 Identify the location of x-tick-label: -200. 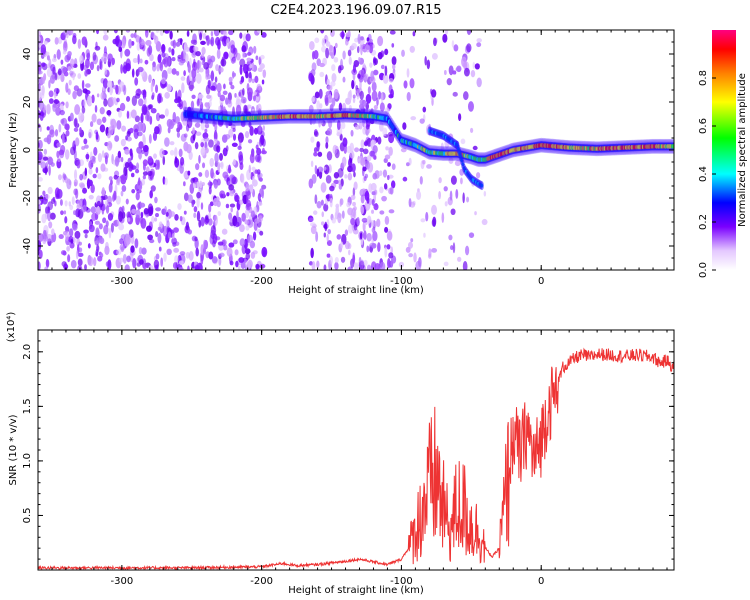
(261, 281).